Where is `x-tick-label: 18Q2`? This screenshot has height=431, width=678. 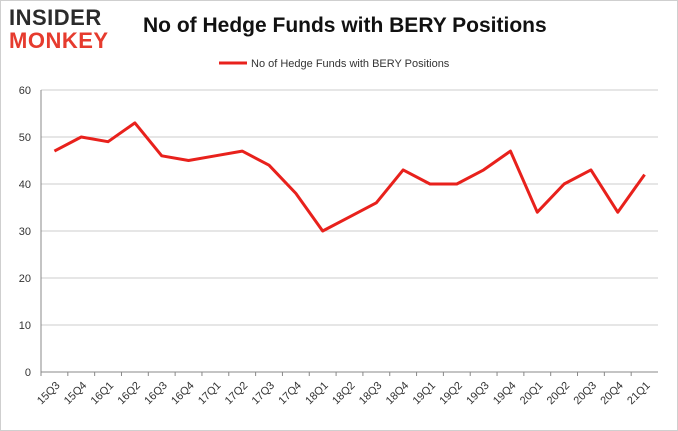
x-tick-label: 18Q2 is located at coordinates (344, 394).